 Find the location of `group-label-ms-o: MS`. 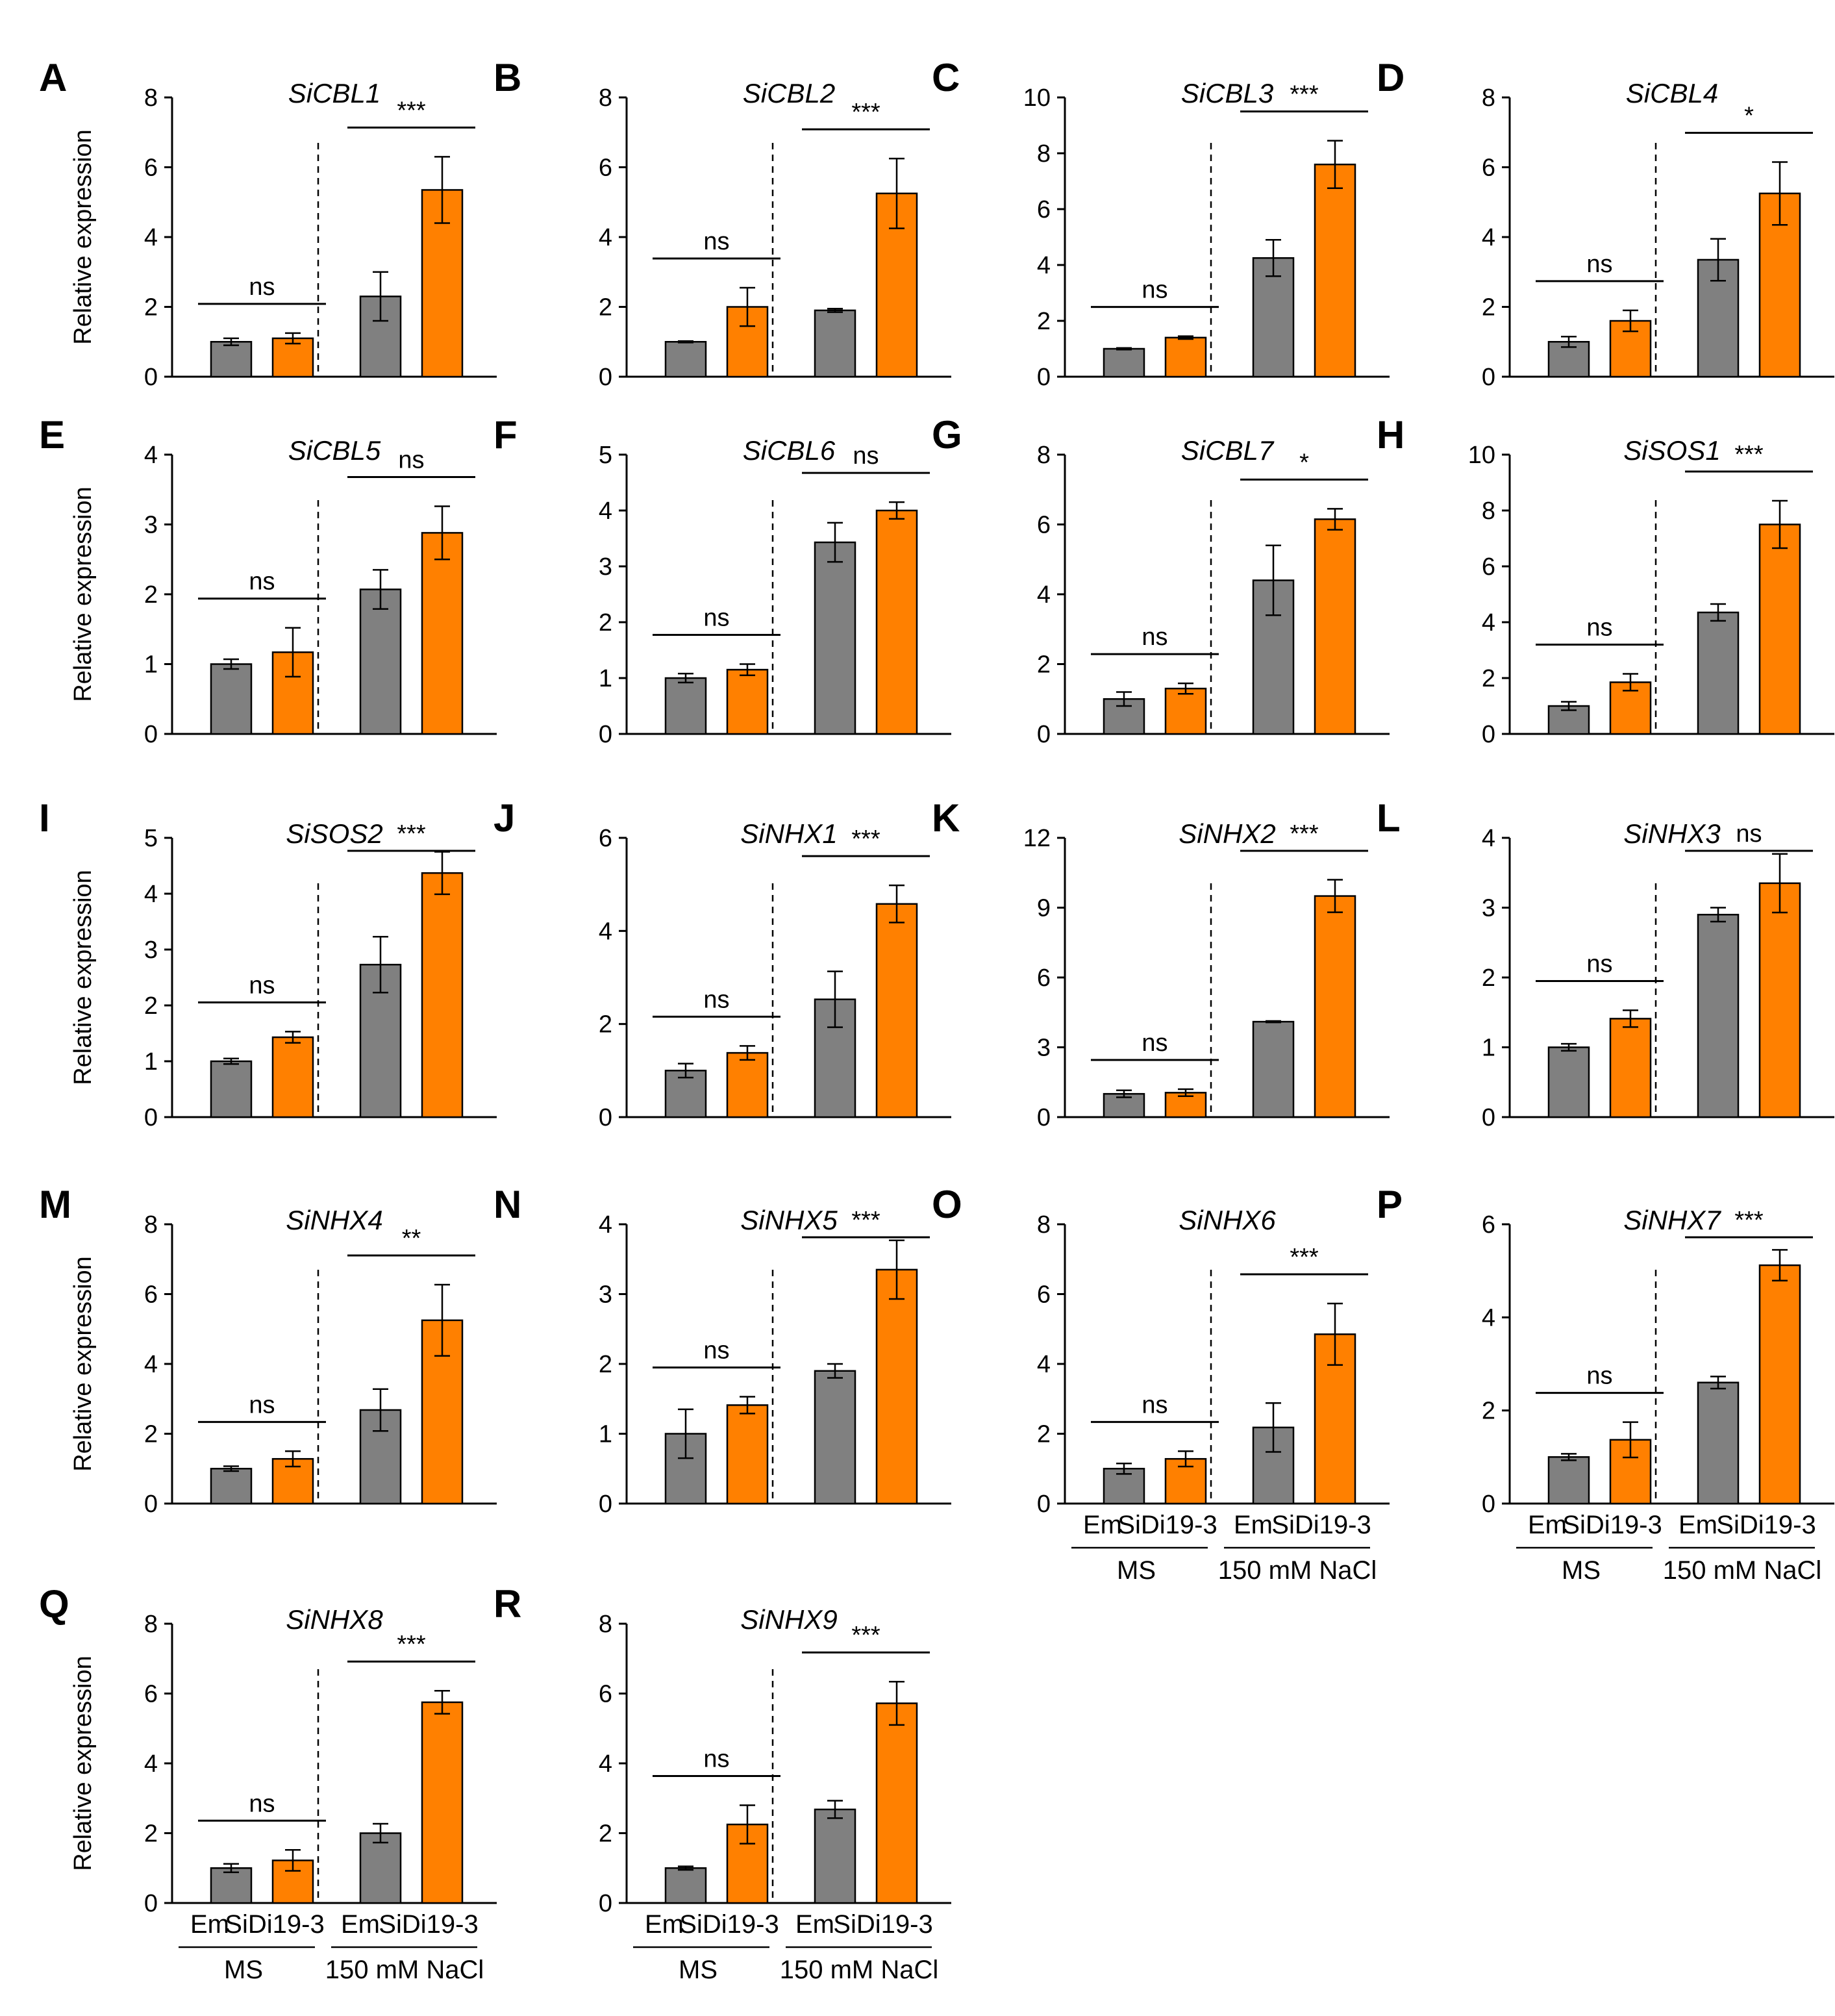

group-label-ms-o: MS is located at coordinates (1137, 1571).